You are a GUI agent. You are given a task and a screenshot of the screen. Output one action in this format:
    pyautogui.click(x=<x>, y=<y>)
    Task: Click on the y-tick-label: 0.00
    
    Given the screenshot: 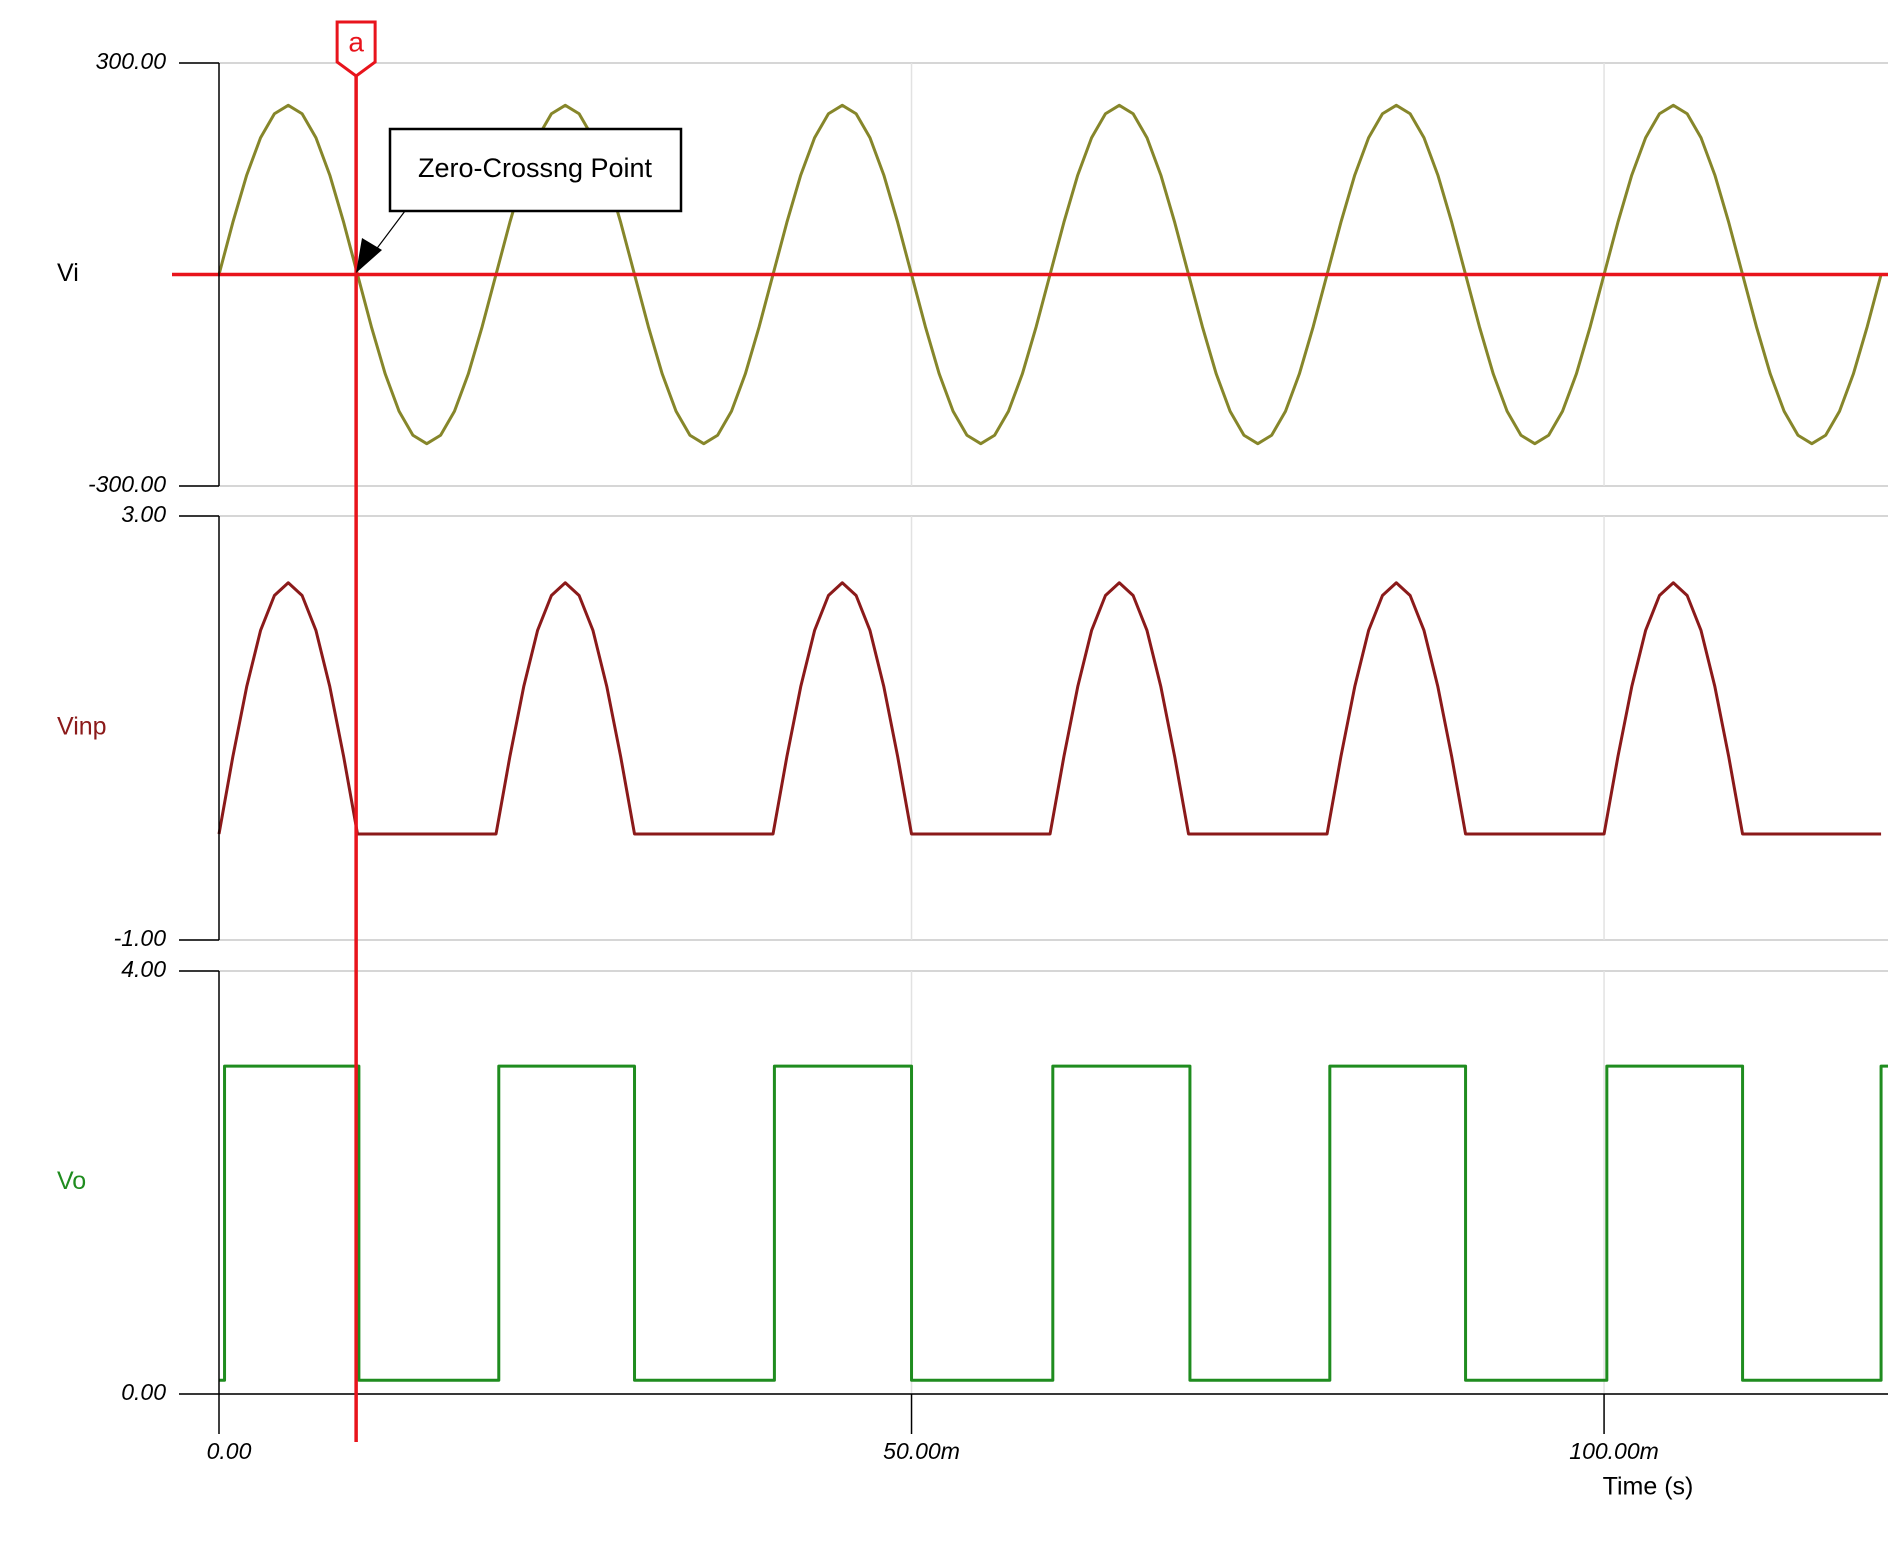 What is the action you would take?
    pyautogui.click(x=143, y=1392)
    